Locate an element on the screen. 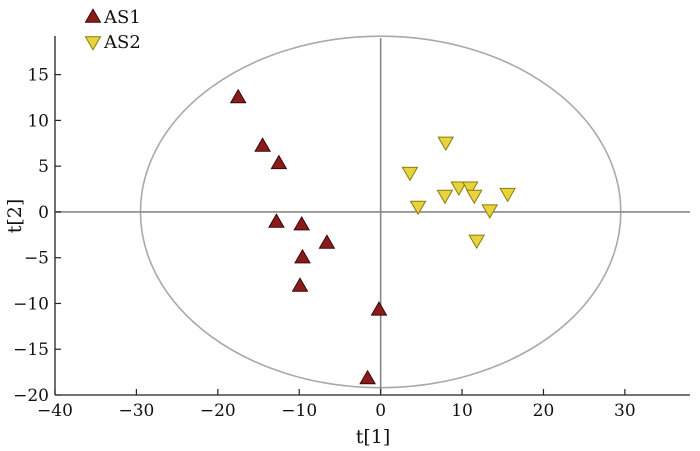 This screenshot has width=700, height=451. y-tick-label: 10 is located at coordinates (38, 121).